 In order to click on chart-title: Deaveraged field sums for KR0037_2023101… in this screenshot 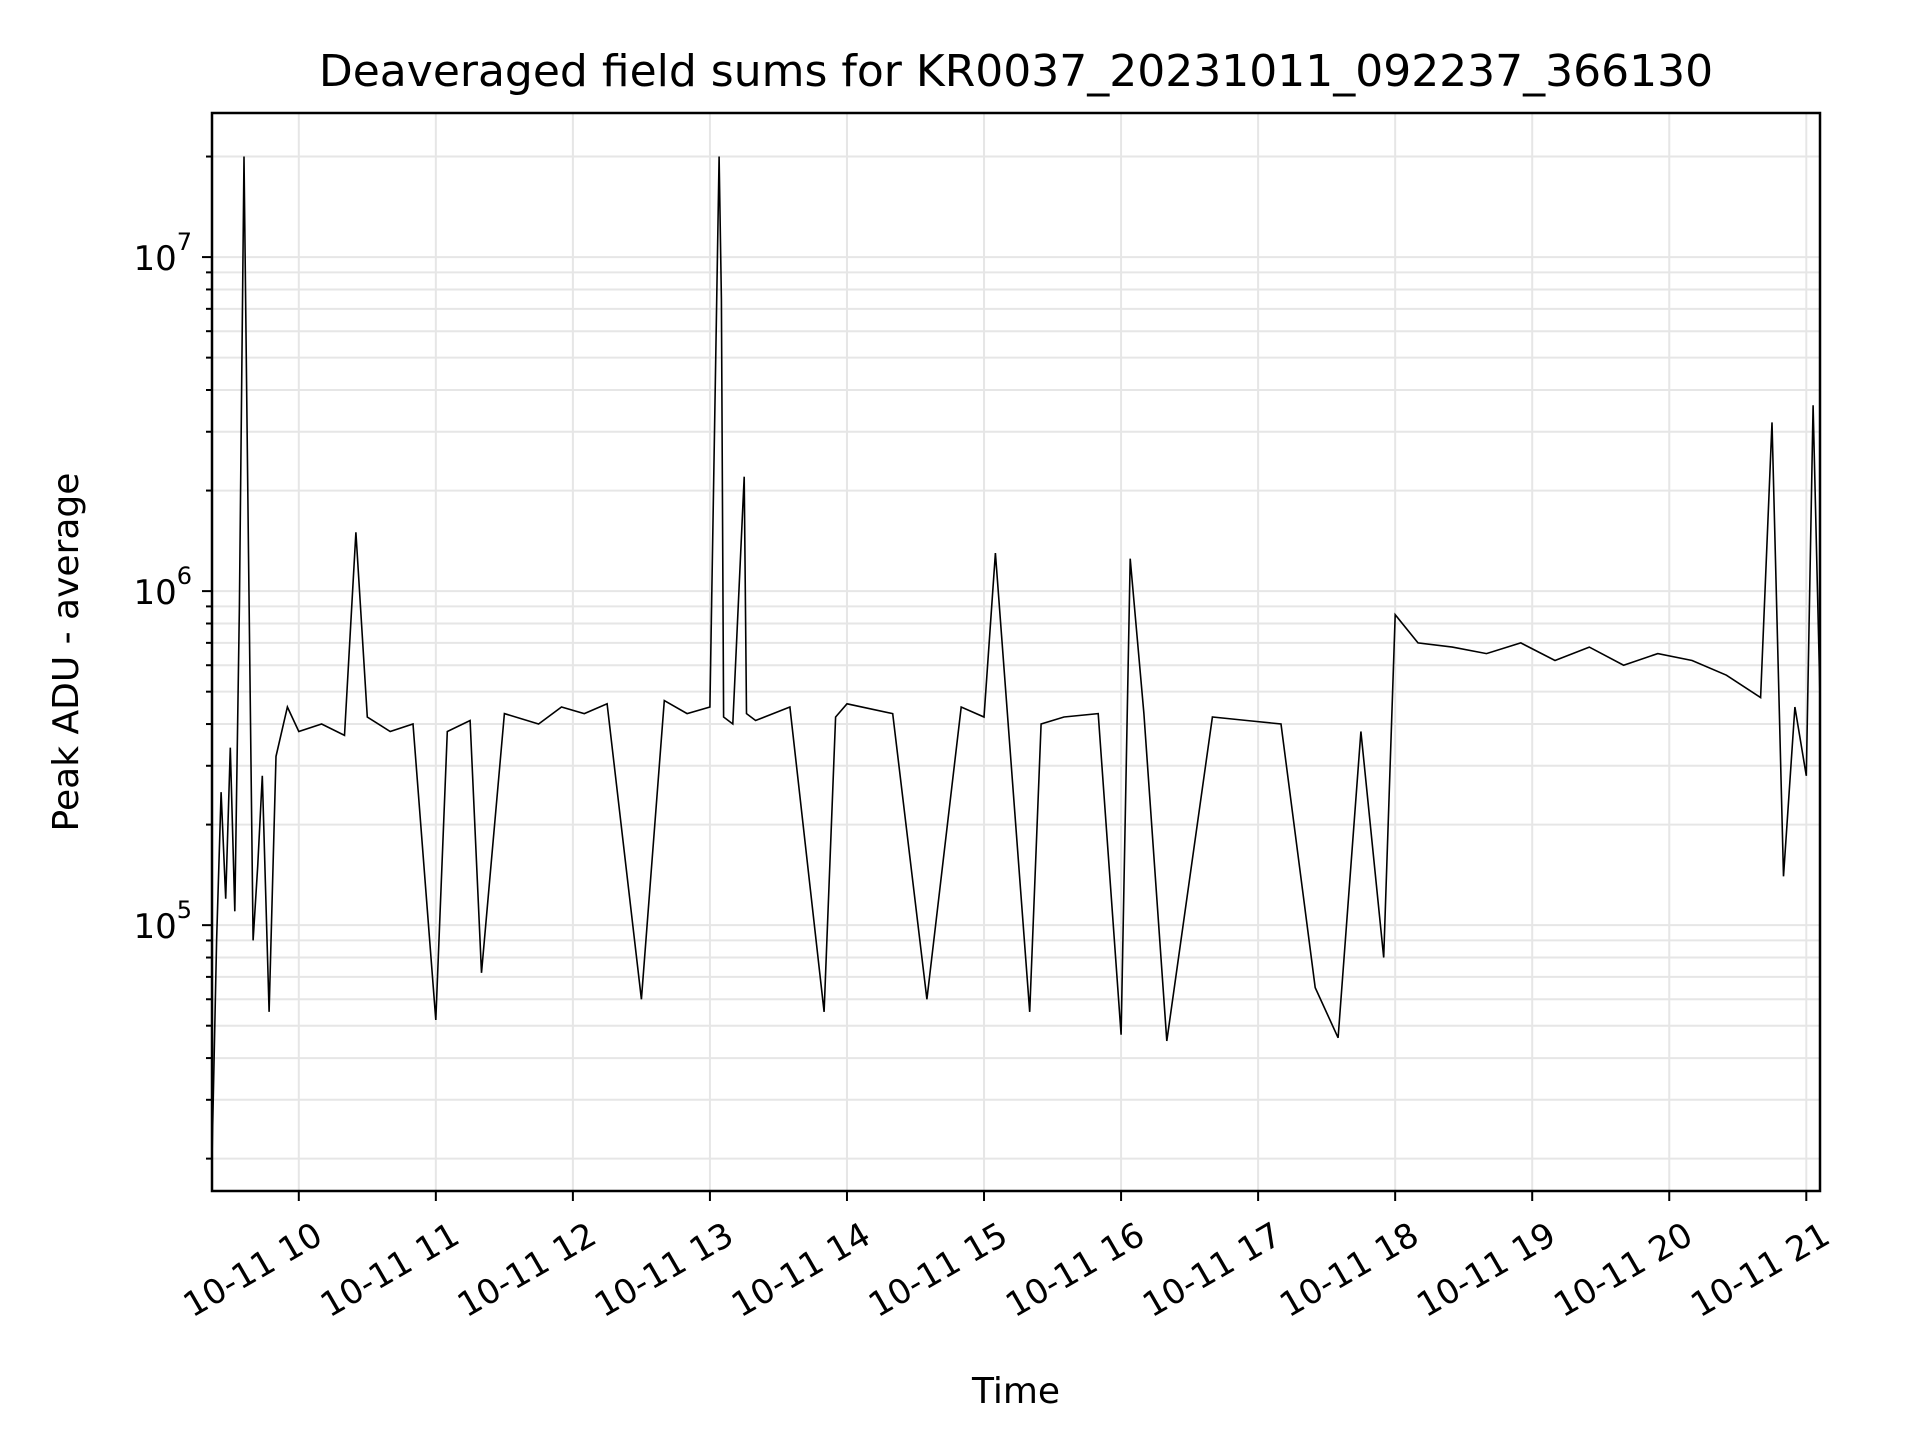, I will do `click(1016, 71)`.